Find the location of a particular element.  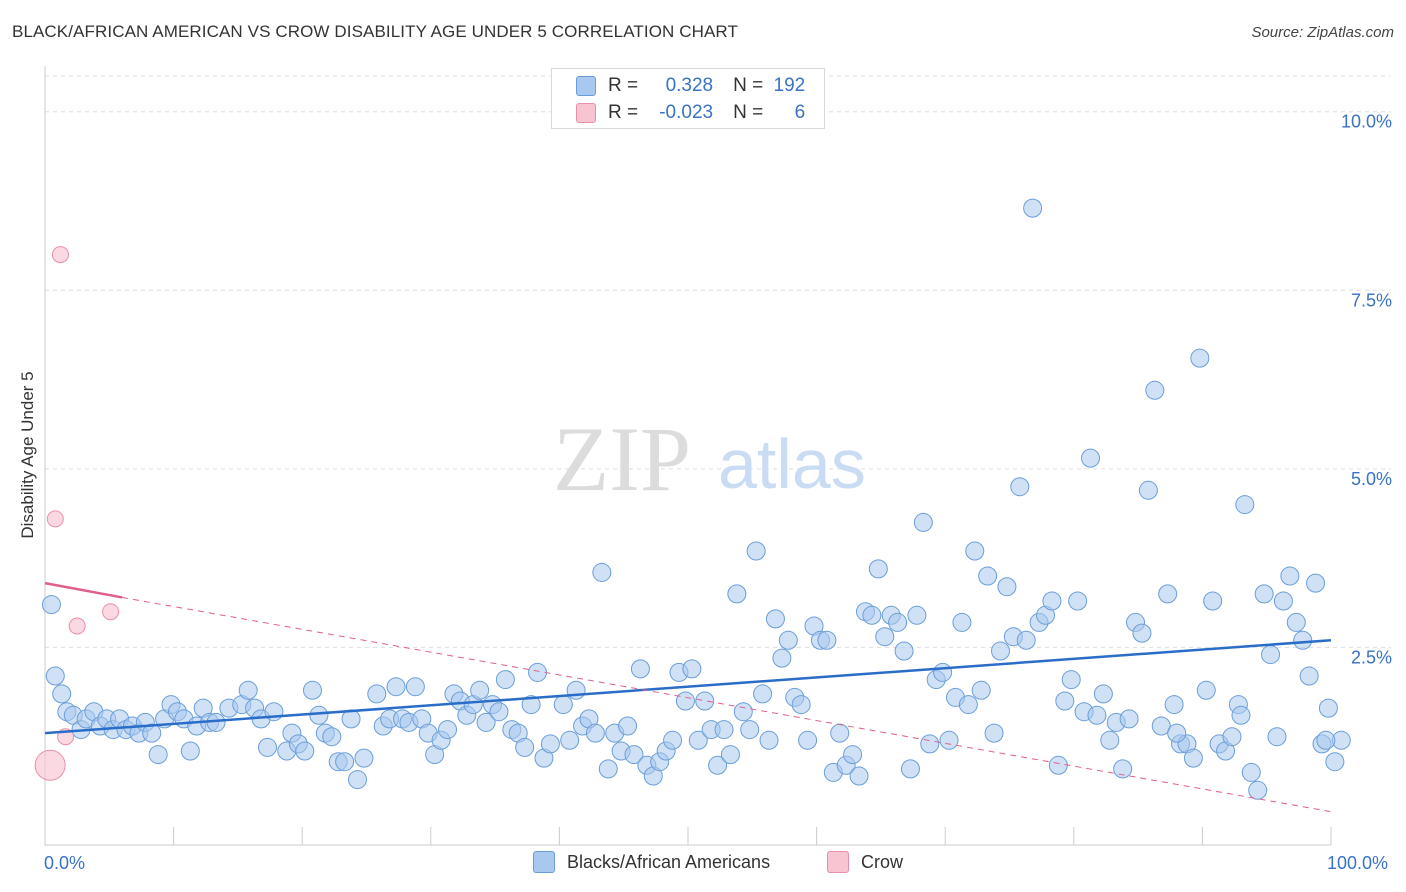

series-crow-points is located at coordinates (77, 513).